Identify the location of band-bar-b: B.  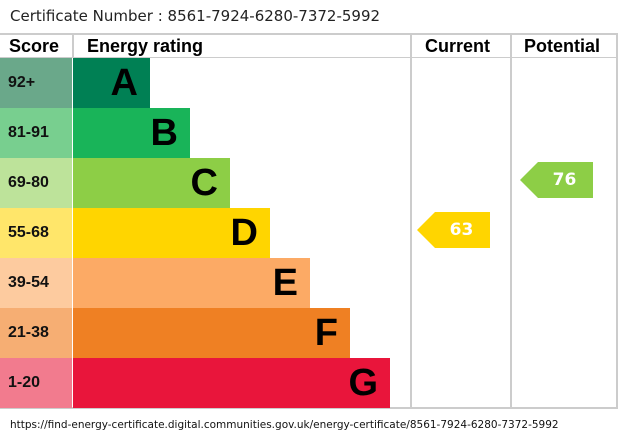
(131, 133).